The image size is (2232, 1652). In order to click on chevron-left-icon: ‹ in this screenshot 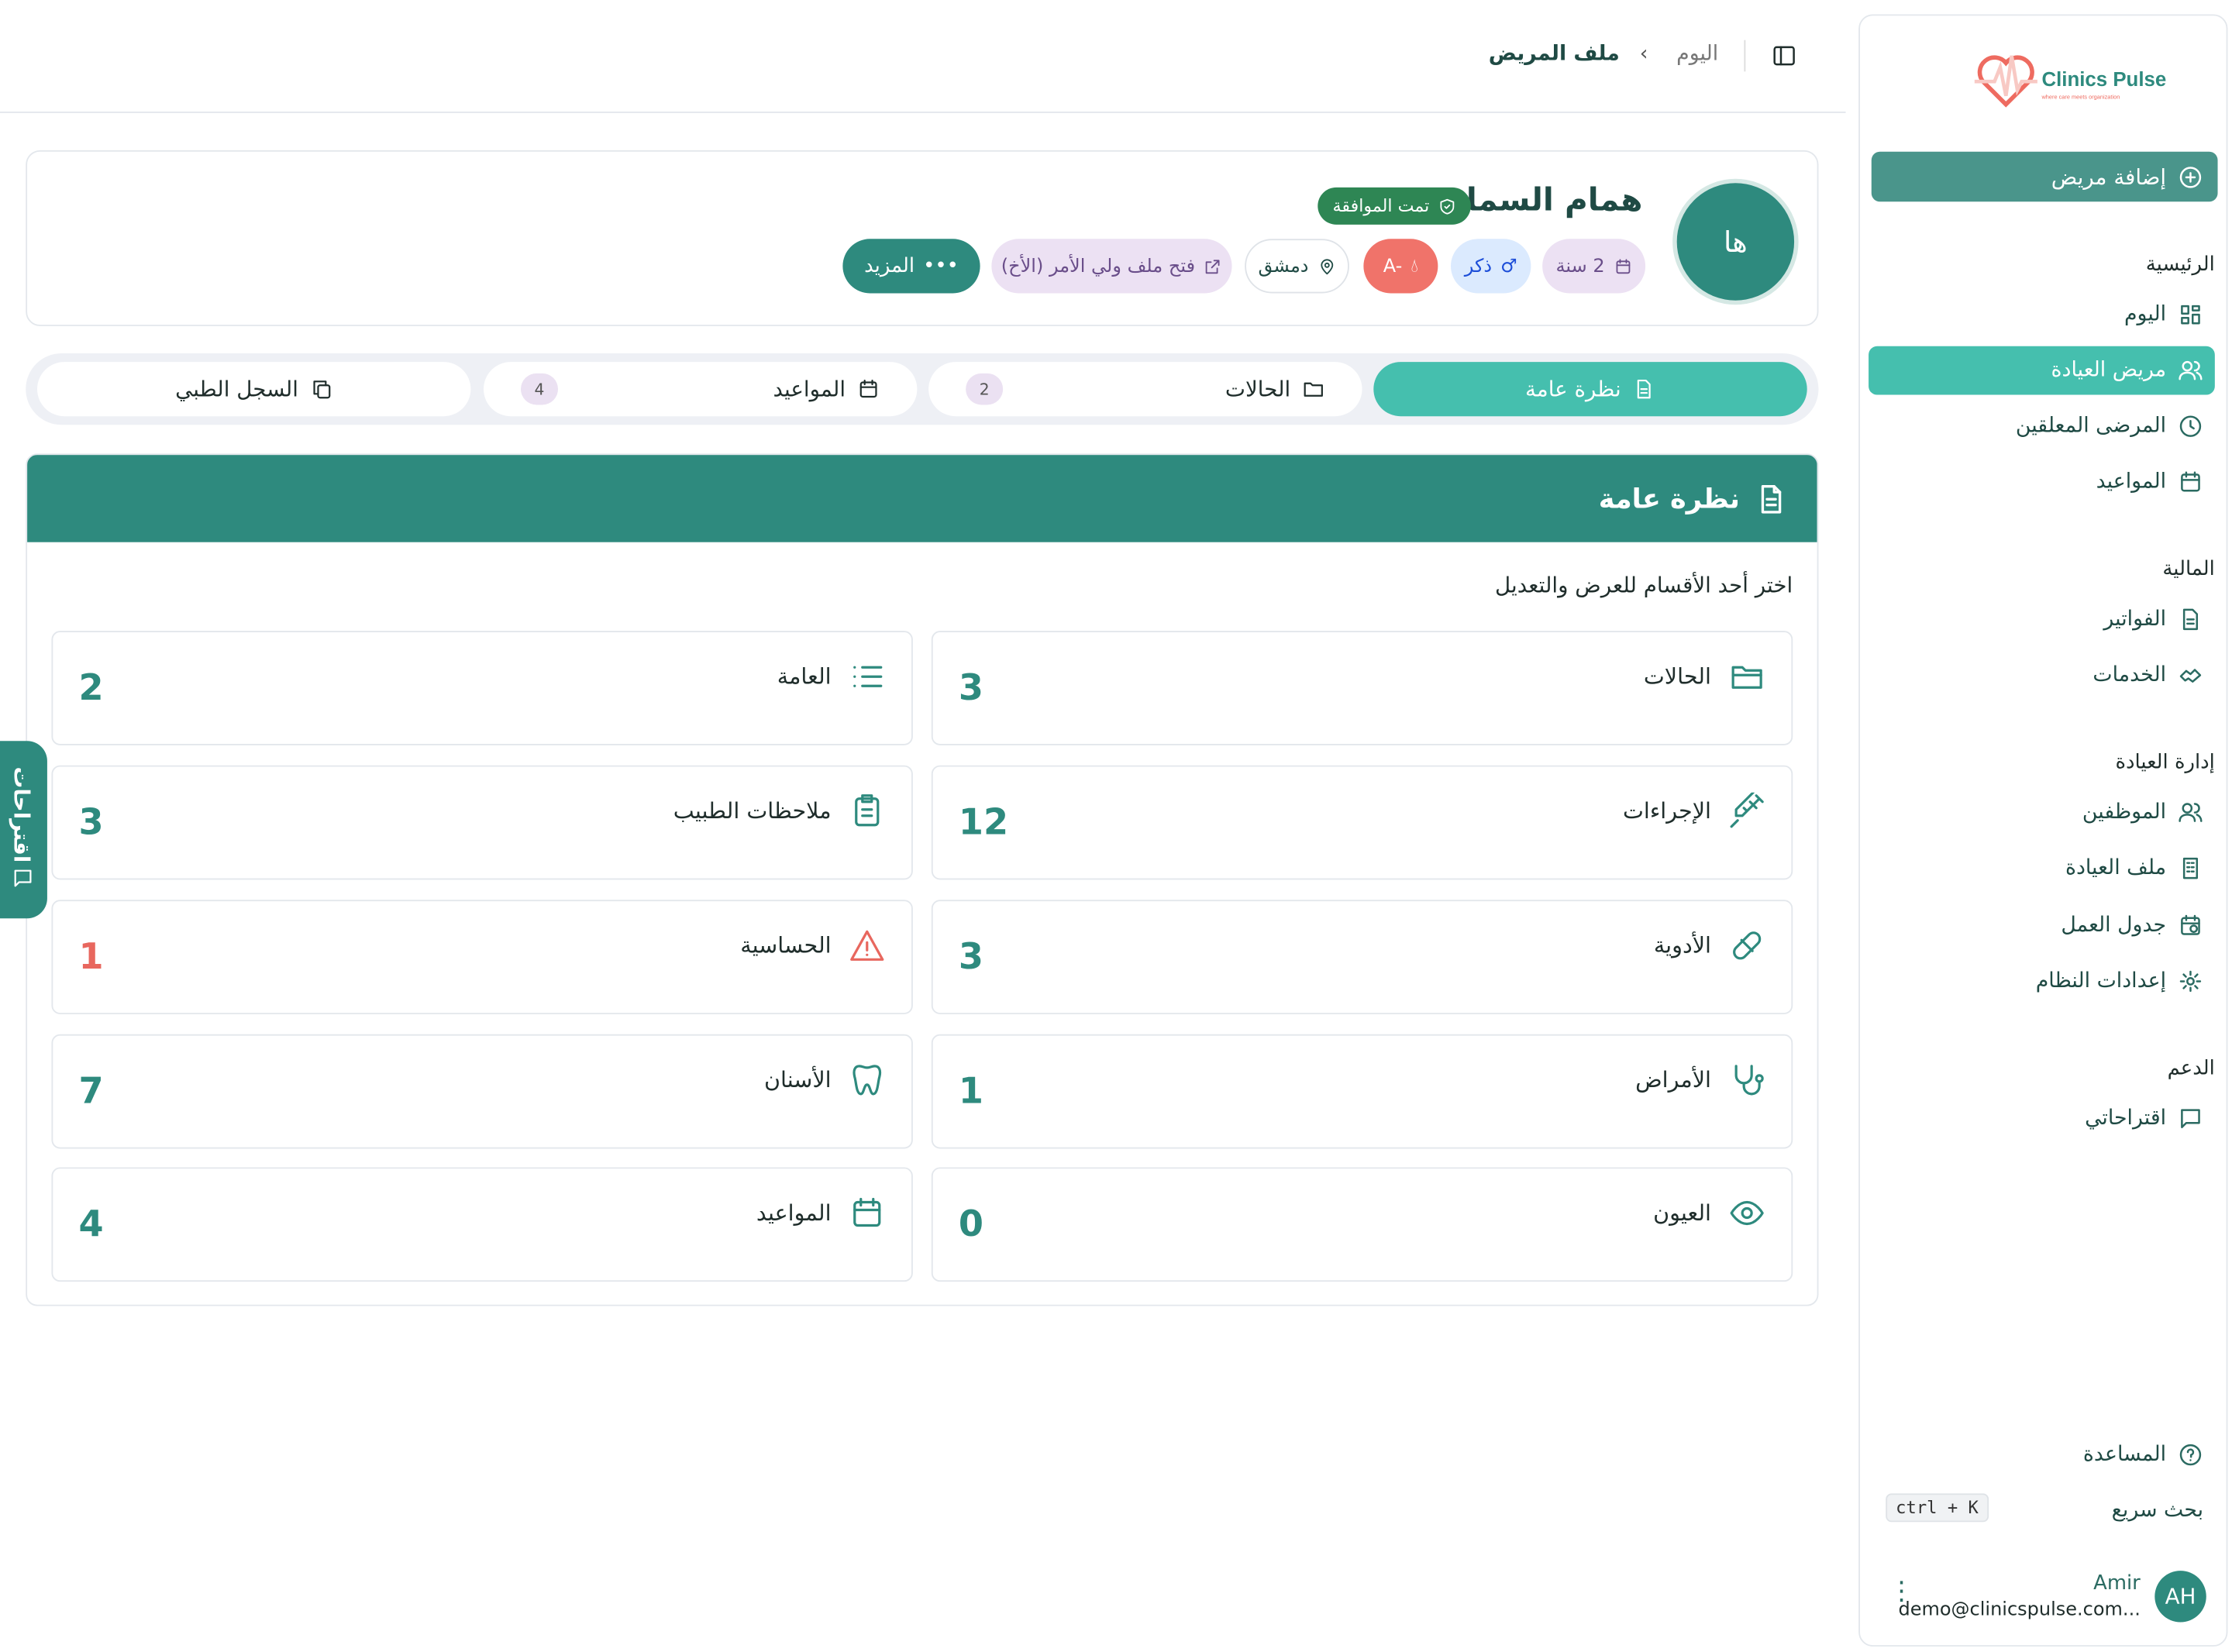, I will do `click(1643, 54)`.